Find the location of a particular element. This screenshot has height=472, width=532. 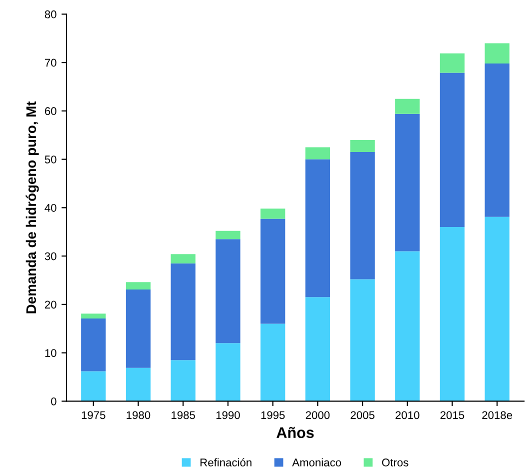

x-tick-label: 1995 is located at coordinates (273, 415).